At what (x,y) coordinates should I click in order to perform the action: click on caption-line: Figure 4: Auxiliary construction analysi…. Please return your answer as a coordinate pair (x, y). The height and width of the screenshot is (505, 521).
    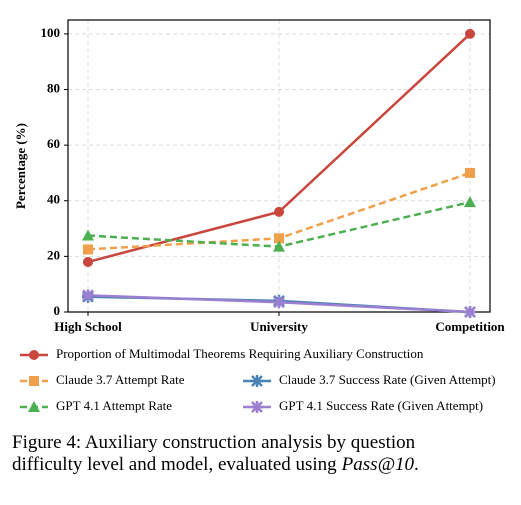
    Looking at the image, I should click on (214, 442).